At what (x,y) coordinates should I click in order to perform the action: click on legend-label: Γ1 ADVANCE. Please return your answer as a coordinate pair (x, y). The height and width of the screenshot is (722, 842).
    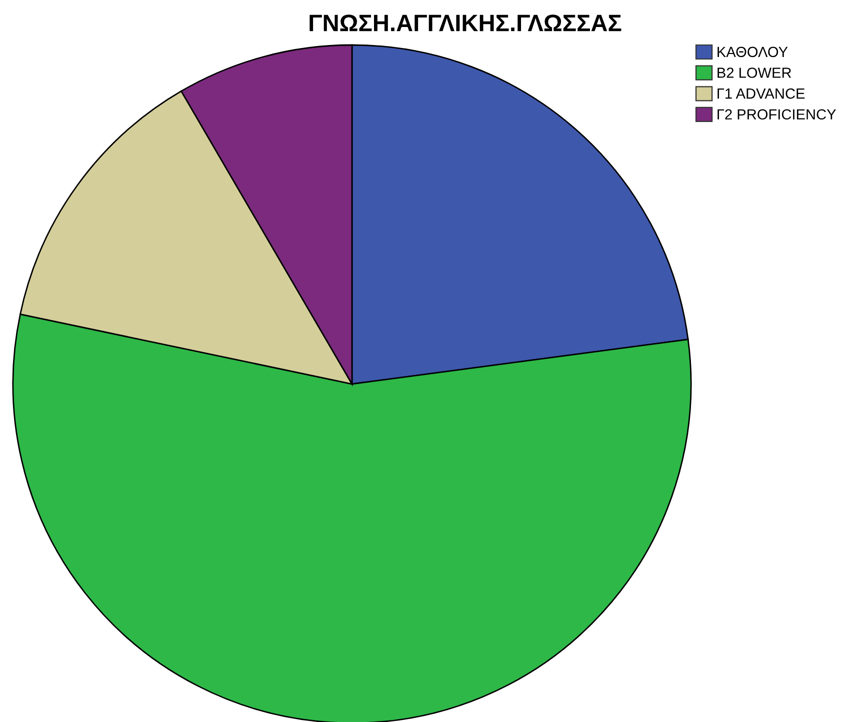
    Looking at the image, I should click on (761, 93).